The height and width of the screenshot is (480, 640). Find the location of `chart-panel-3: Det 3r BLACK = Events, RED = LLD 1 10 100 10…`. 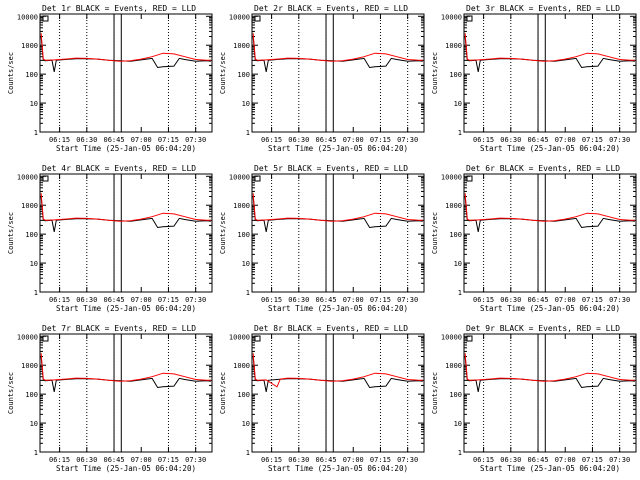

chart-panel-3: Det 3r BLACK = Events, RED = LLD 1 10 100 10… is located at coordinates (534, 78).